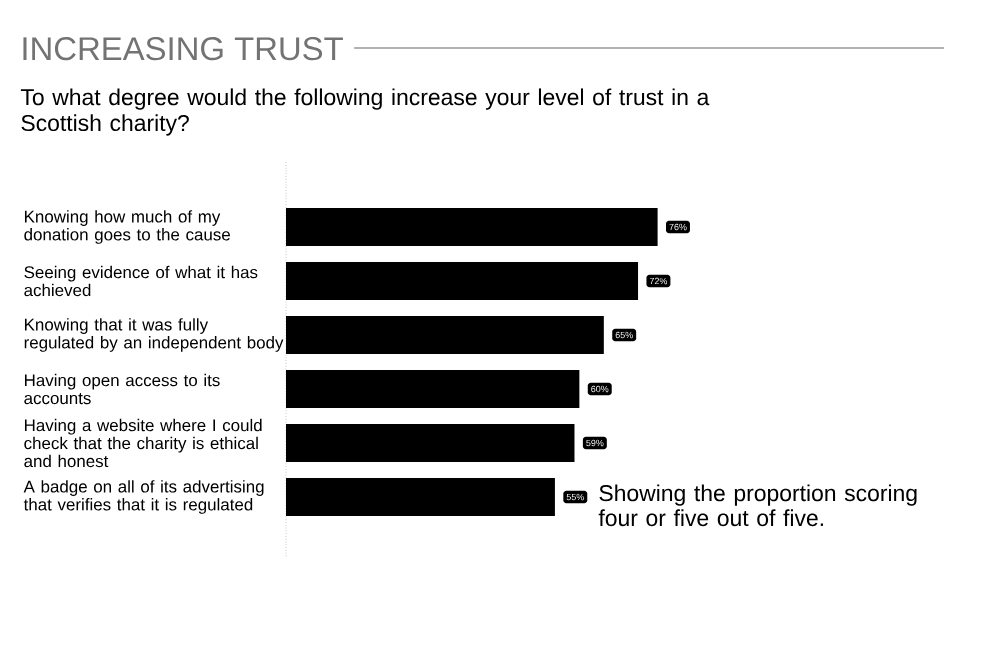 The image size is (1000, 658). Describe the element at coordinates (757, 505) in the screenshot. I see `annotation: Showing the proportion scoring four or five out of five.` at that location.